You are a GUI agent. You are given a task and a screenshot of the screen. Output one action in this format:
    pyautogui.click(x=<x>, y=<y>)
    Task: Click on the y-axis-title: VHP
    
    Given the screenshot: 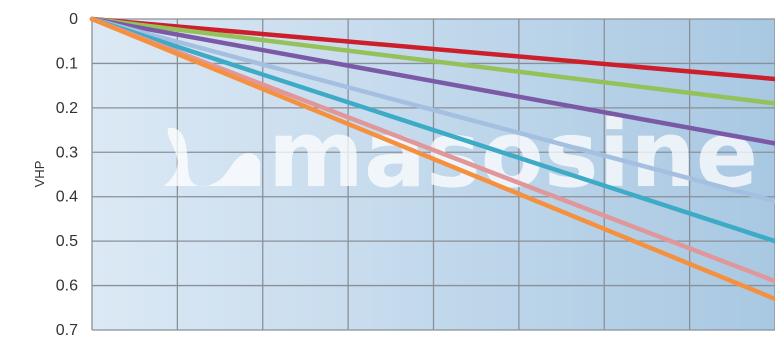 What is the action you would take?
    pyautogui.click(x=39, y=174)
    